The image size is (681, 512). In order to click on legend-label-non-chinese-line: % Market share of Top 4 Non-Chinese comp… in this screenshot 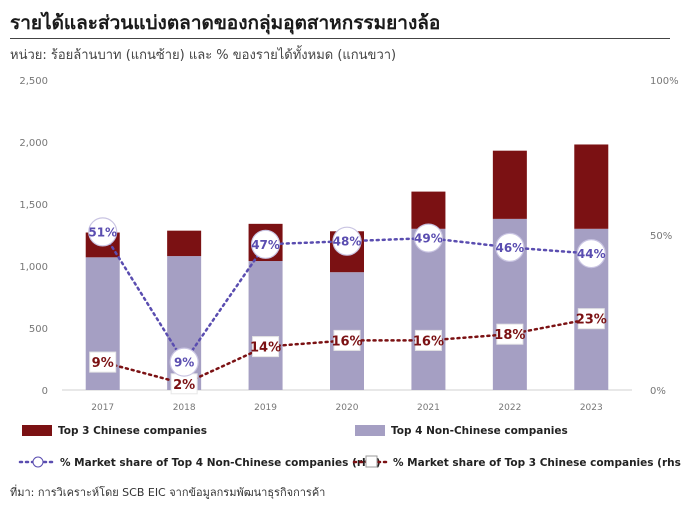, I will do `click(220, 463)`.